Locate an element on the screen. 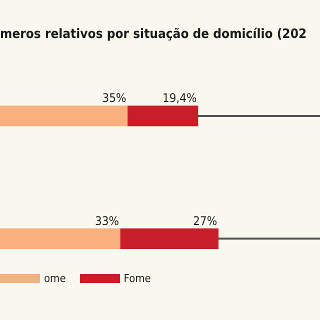 This screenshot has width=320, height=320. legend-label: ome is located at coordinates (55, 278).